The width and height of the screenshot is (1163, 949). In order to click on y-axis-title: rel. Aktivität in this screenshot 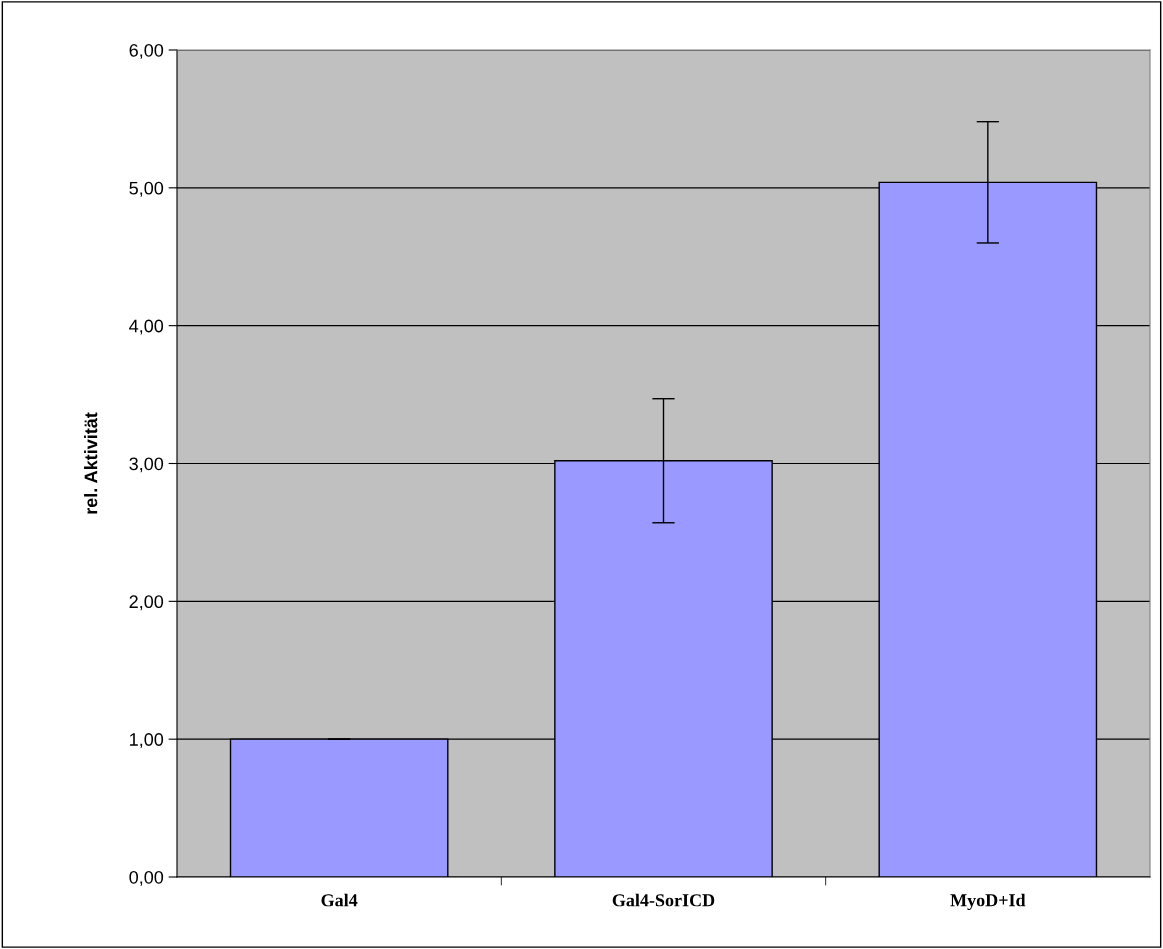, I will do `click(91, 463)`.